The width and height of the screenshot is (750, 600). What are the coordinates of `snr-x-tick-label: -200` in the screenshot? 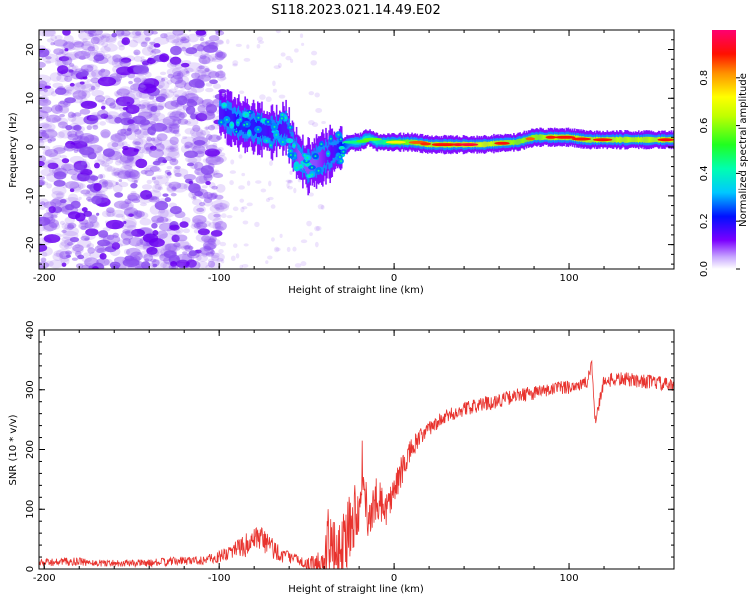 It's located at (44, 578).